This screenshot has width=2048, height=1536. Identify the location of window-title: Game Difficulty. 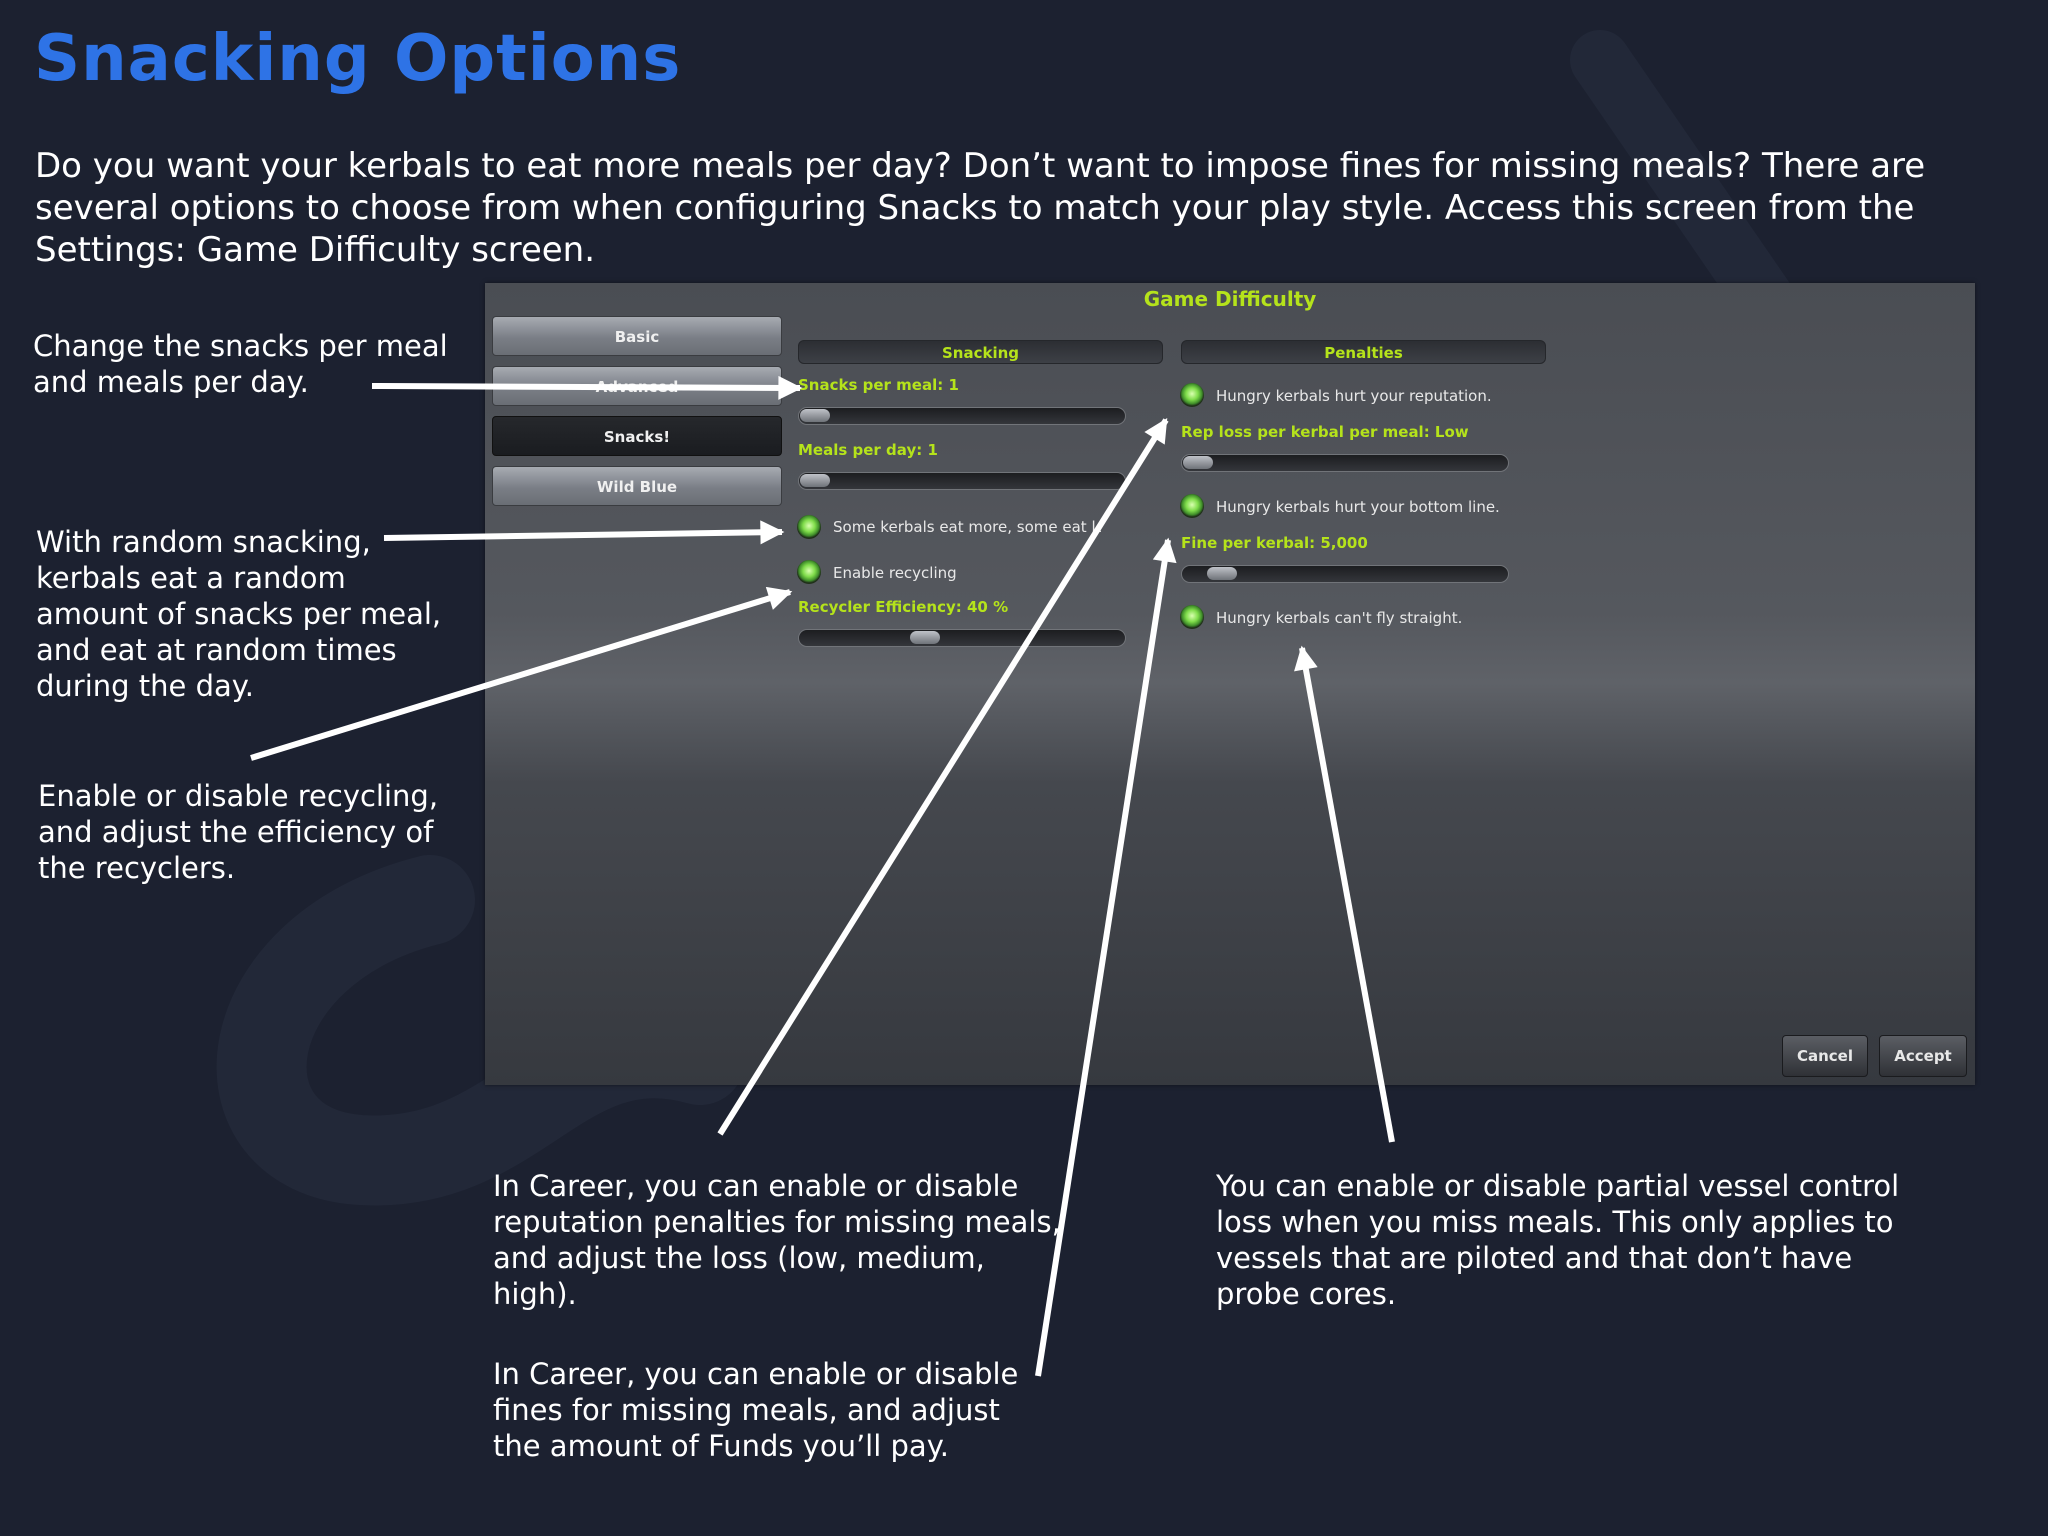
(1230, 299).